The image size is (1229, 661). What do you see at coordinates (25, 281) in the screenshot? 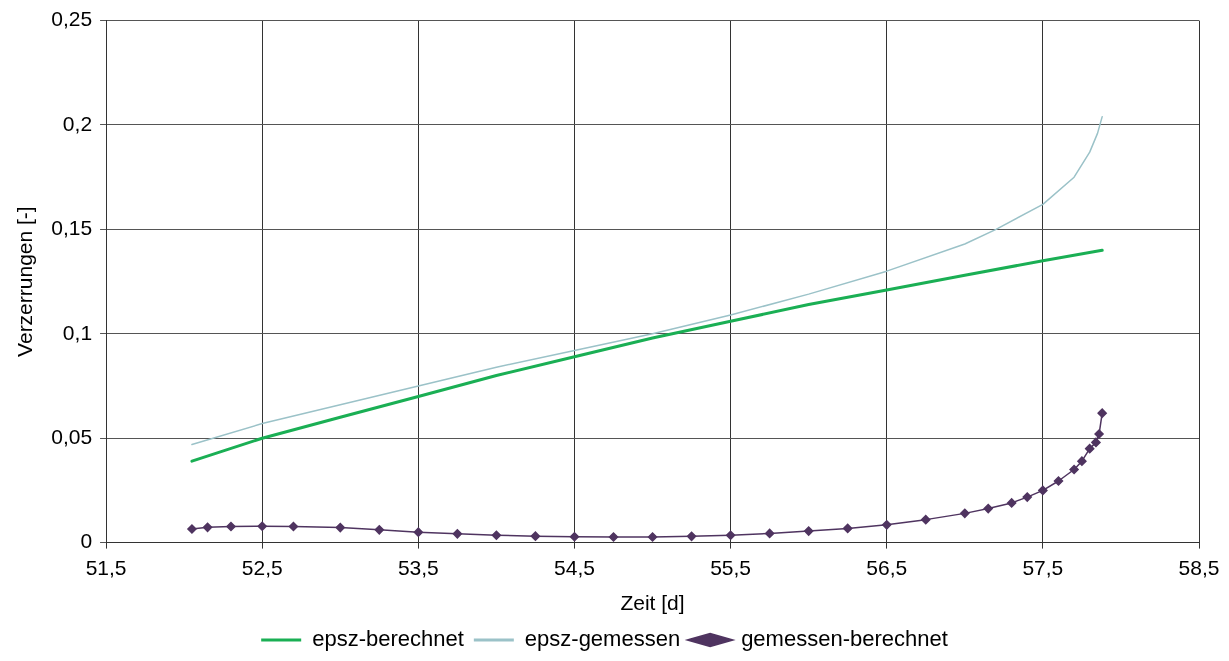
I see `y-axis-title: Verzerrungen [-]` at bounding box center [25, 281].